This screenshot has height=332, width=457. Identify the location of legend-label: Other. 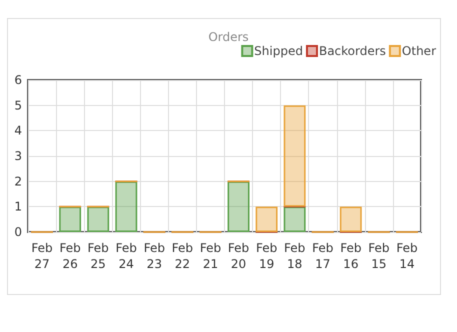
(419, 51).